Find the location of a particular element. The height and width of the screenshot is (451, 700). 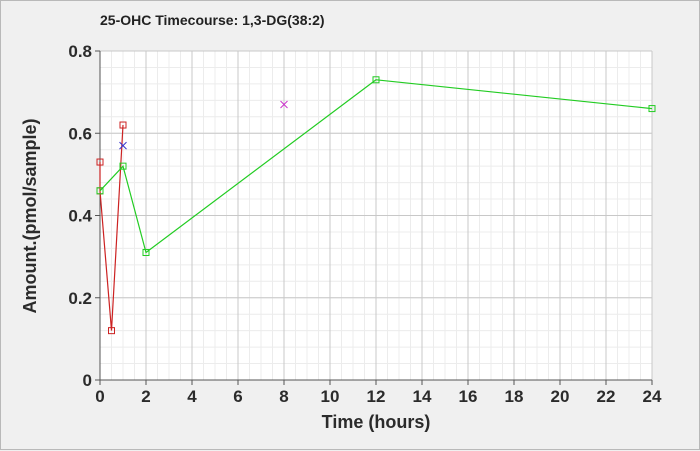

x-tick-label: 6 is located at coordinates (237, 396).